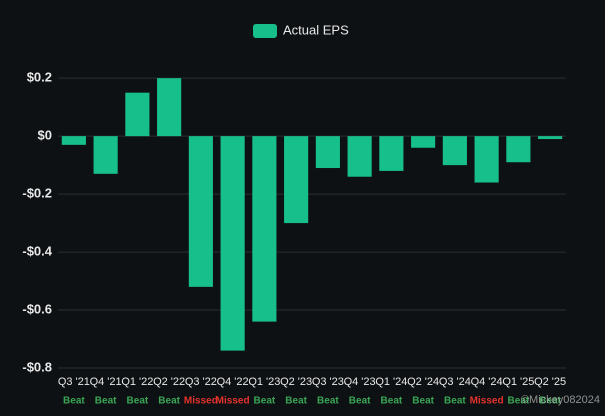  Describe the element at coordinates (233, 382) in the screenshot. I see `x-tick-label: Q4 '22` at that location.